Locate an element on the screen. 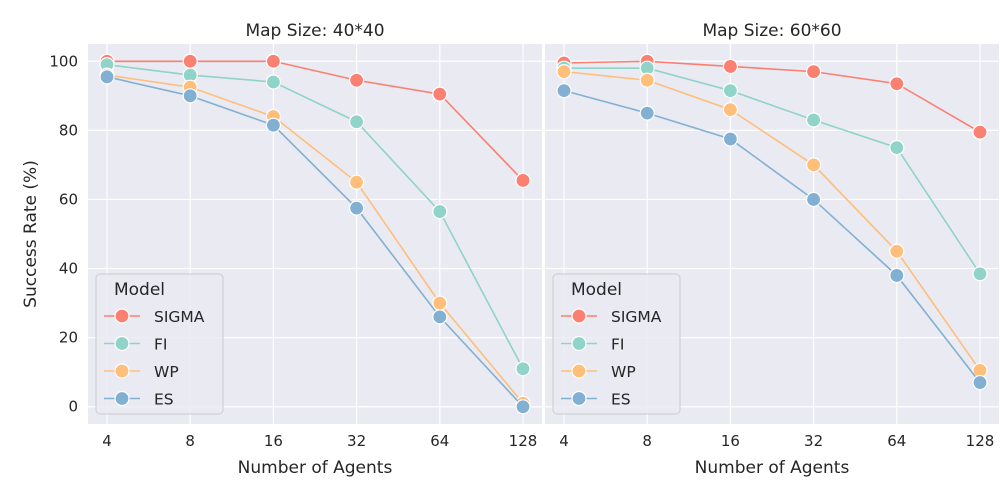  y-axis-label: Success Rate (%) is located at coordinates (31, 234).